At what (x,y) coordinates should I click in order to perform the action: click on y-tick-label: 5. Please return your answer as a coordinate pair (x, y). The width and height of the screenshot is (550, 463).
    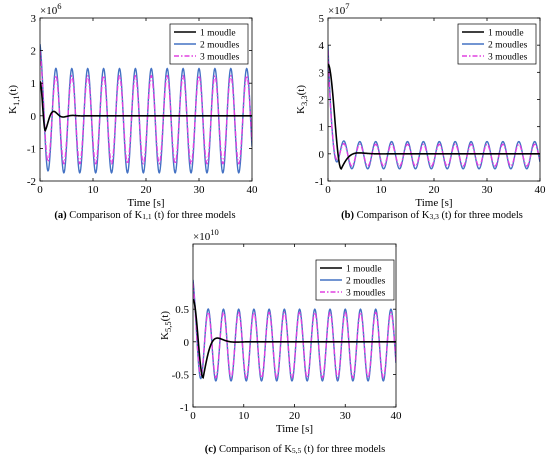
    Looking at the image, I should click on (322, 19).